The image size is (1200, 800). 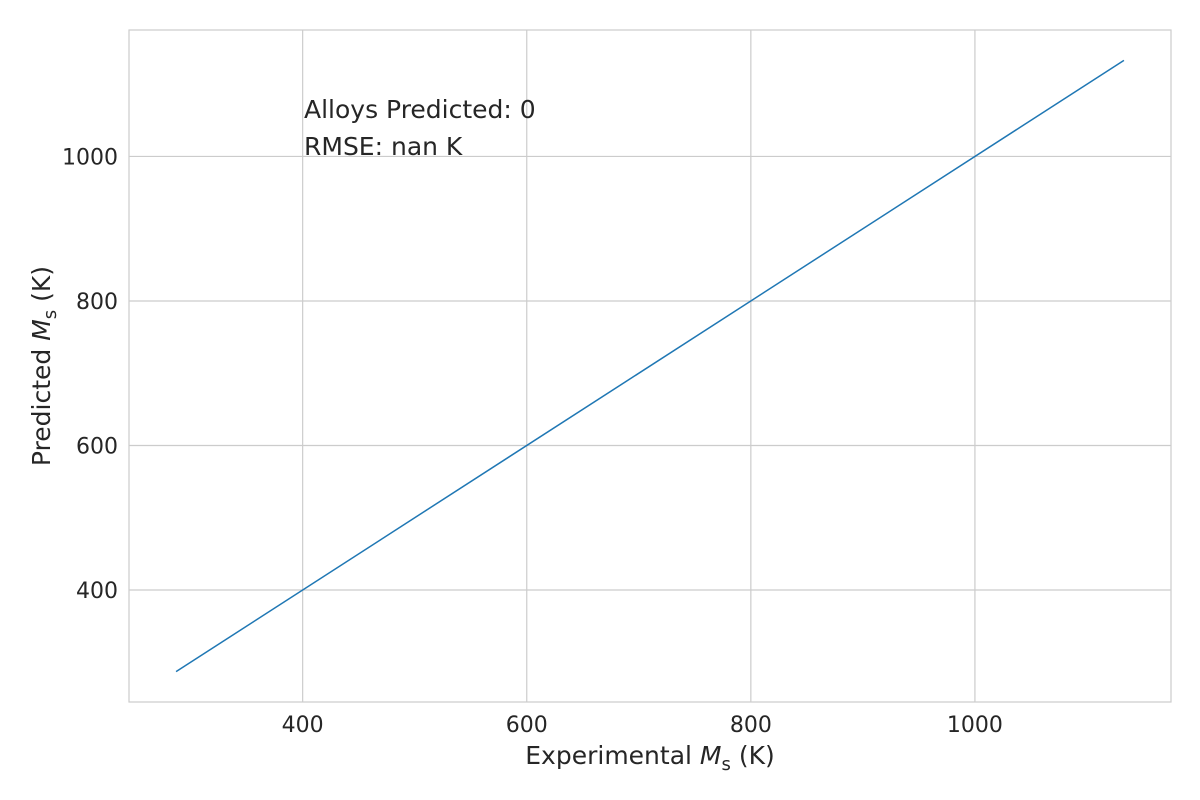 I want to click on x-tick-label: 600, so click(x=527, y=725).